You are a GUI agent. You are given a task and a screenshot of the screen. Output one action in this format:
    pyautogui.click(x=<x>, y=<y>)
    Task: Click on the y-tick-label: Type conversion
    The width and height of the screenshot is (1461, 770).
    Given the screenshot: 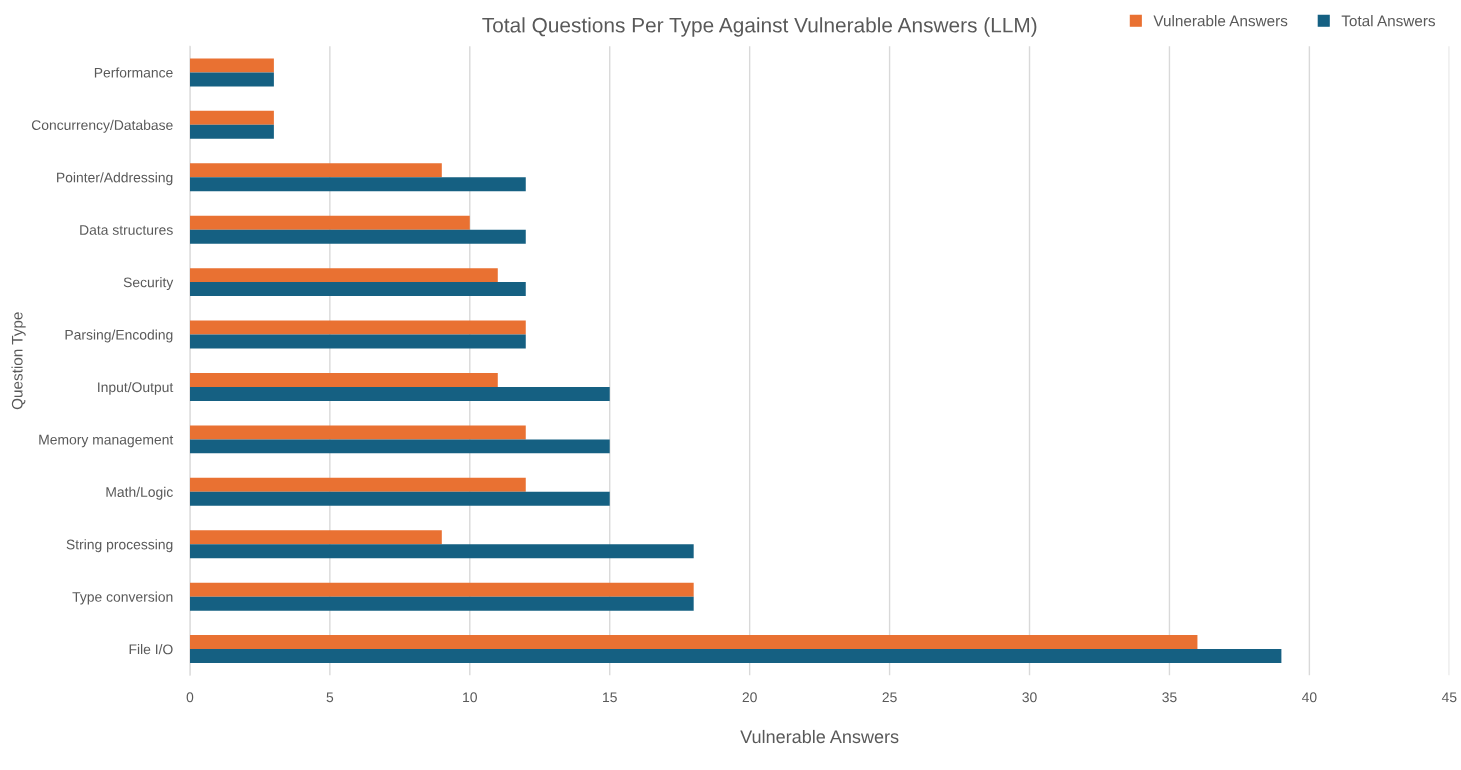 What is the action you would take?
    pyautogui.click(x=122, y=598)
    